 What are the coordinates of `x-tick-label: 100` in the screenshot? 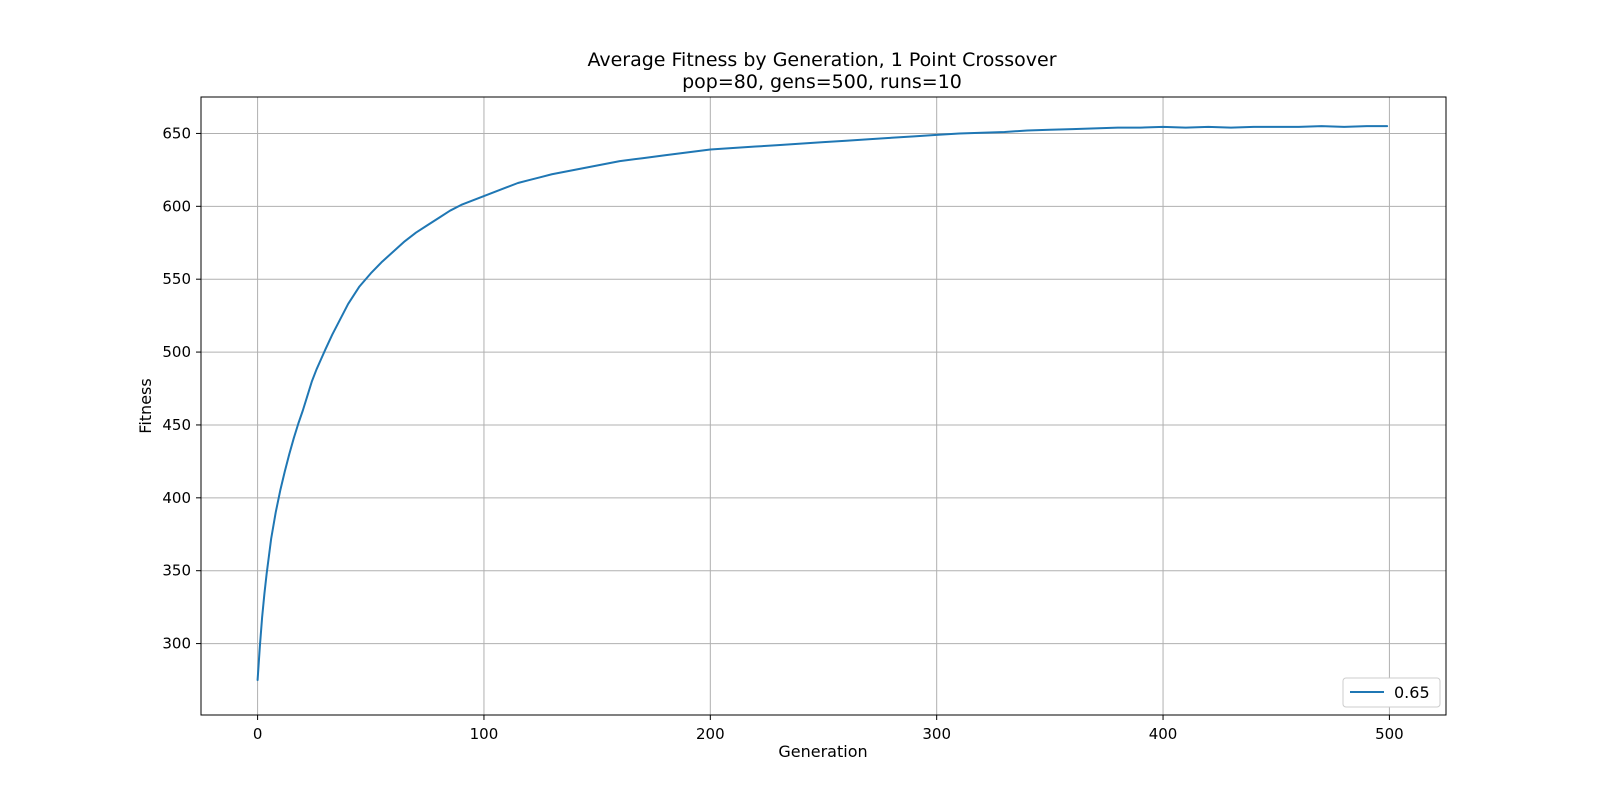 It's located at (484, 734).